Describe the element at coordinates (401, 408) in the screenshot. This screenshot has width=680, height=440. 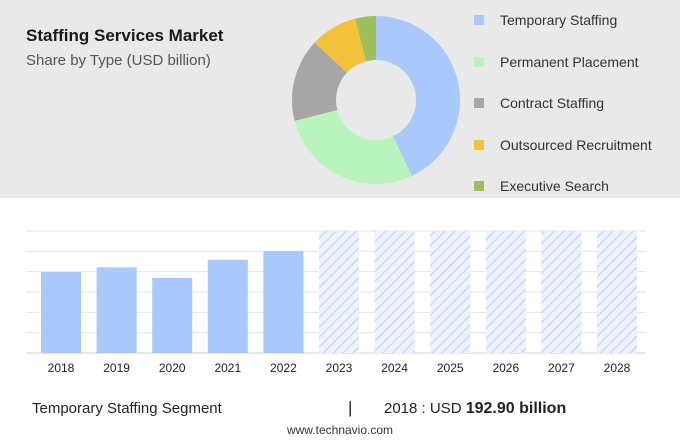
I see `footer-year: 2018` at that location.